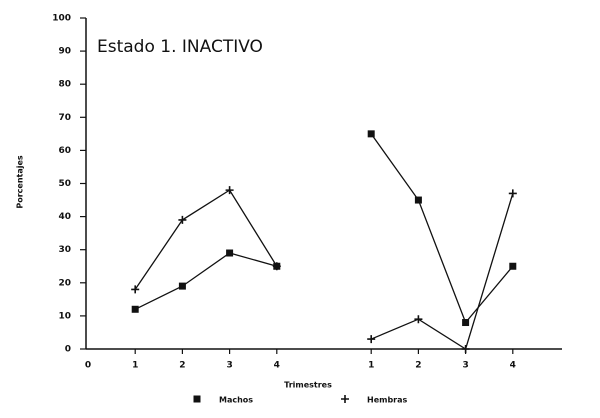 Image resolution: width=600 pixels, height=418 pixels. I want to click on y-tick-label: 60, so click(64, 151).